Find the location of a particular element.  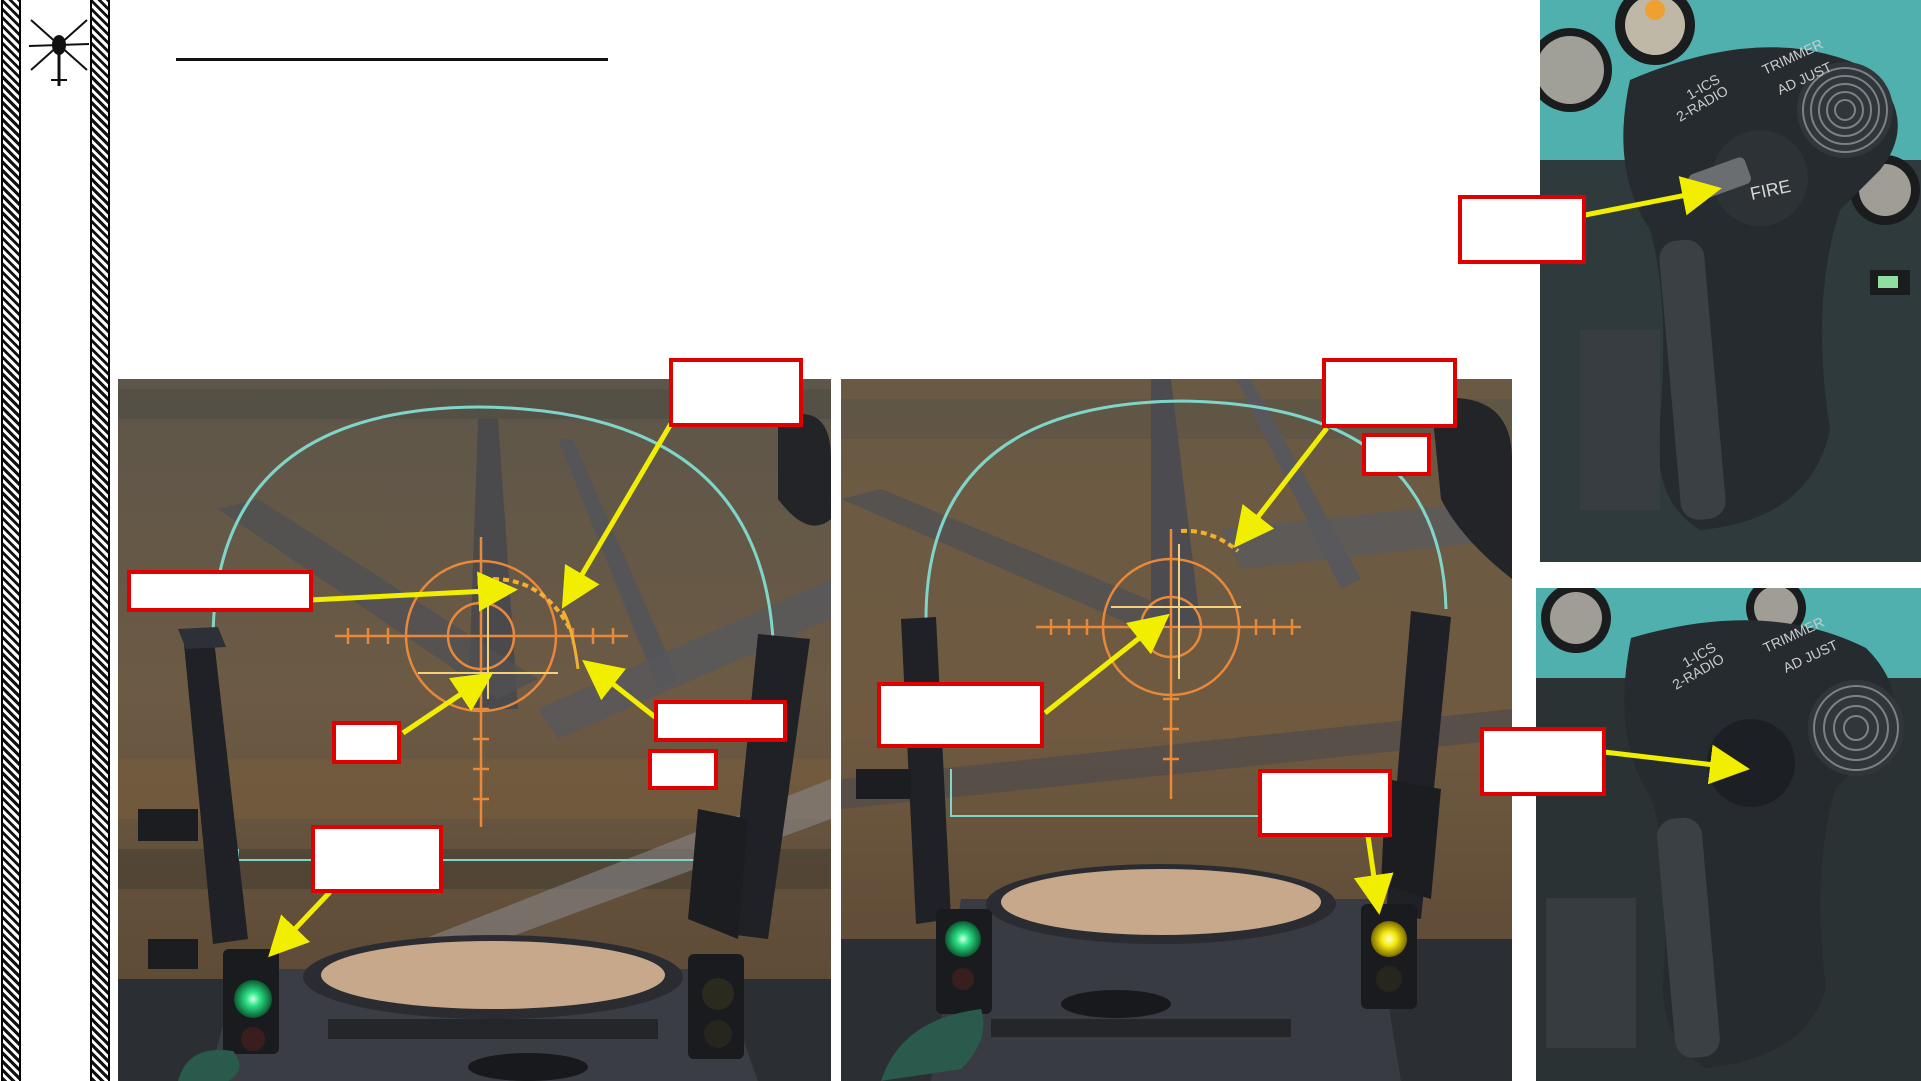

left-stripe-outer is located at coordinates (11, 540).